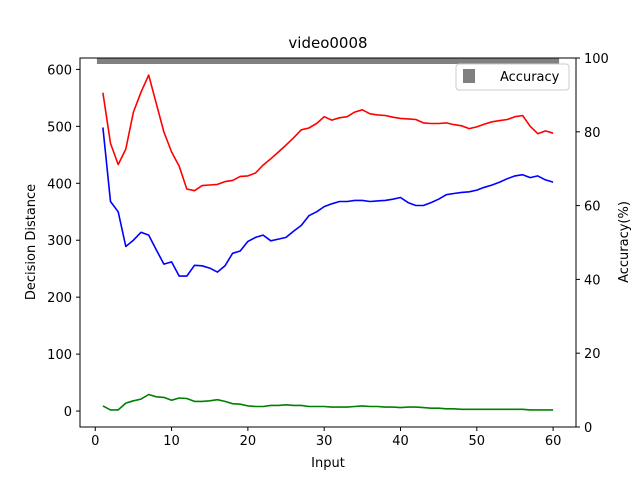 The image size is (640, 480). Describe the element at coordinates (95, 441) in the screenshot. I see `x-tick-label: 0` at that location.